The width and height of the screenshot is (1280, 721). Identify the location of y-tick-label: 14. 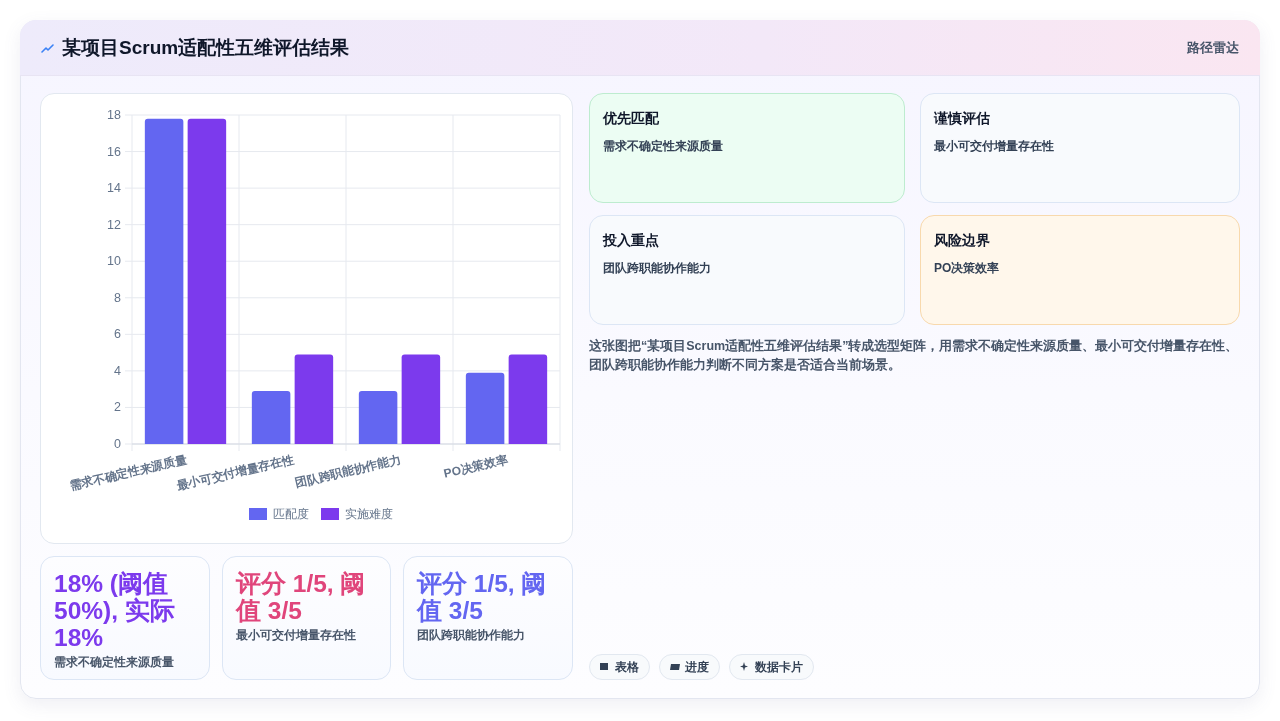
(114, 188).